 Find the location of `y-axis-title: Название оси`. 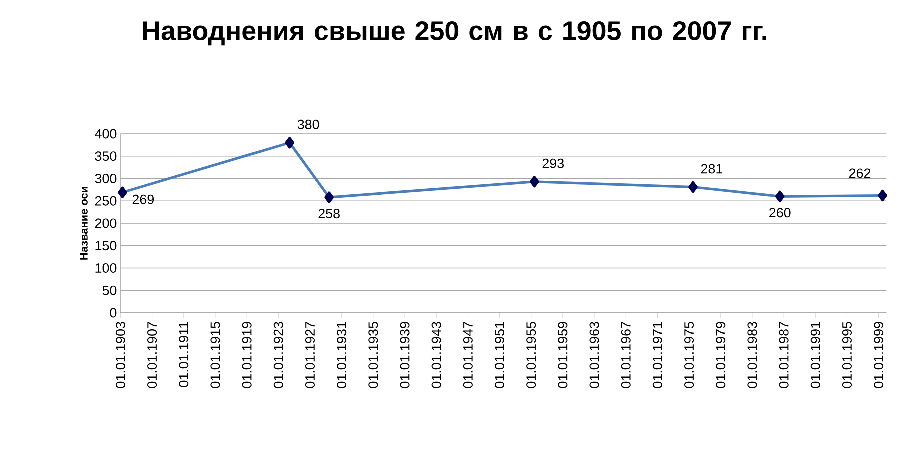

y-axis-title: Название оси is located at coordinates (84, 223).